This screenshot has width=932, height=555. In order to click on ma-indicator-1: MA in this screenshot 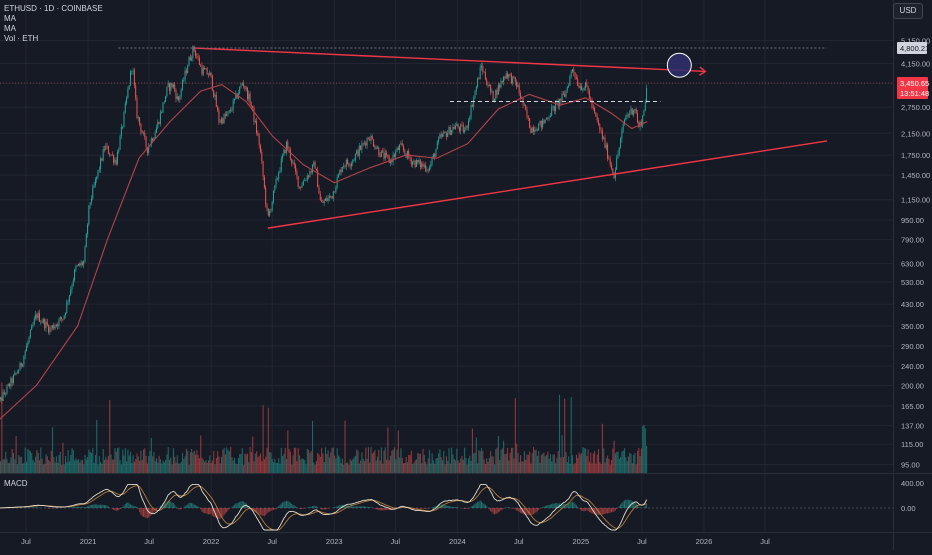, I will do `click(53, 19)`.